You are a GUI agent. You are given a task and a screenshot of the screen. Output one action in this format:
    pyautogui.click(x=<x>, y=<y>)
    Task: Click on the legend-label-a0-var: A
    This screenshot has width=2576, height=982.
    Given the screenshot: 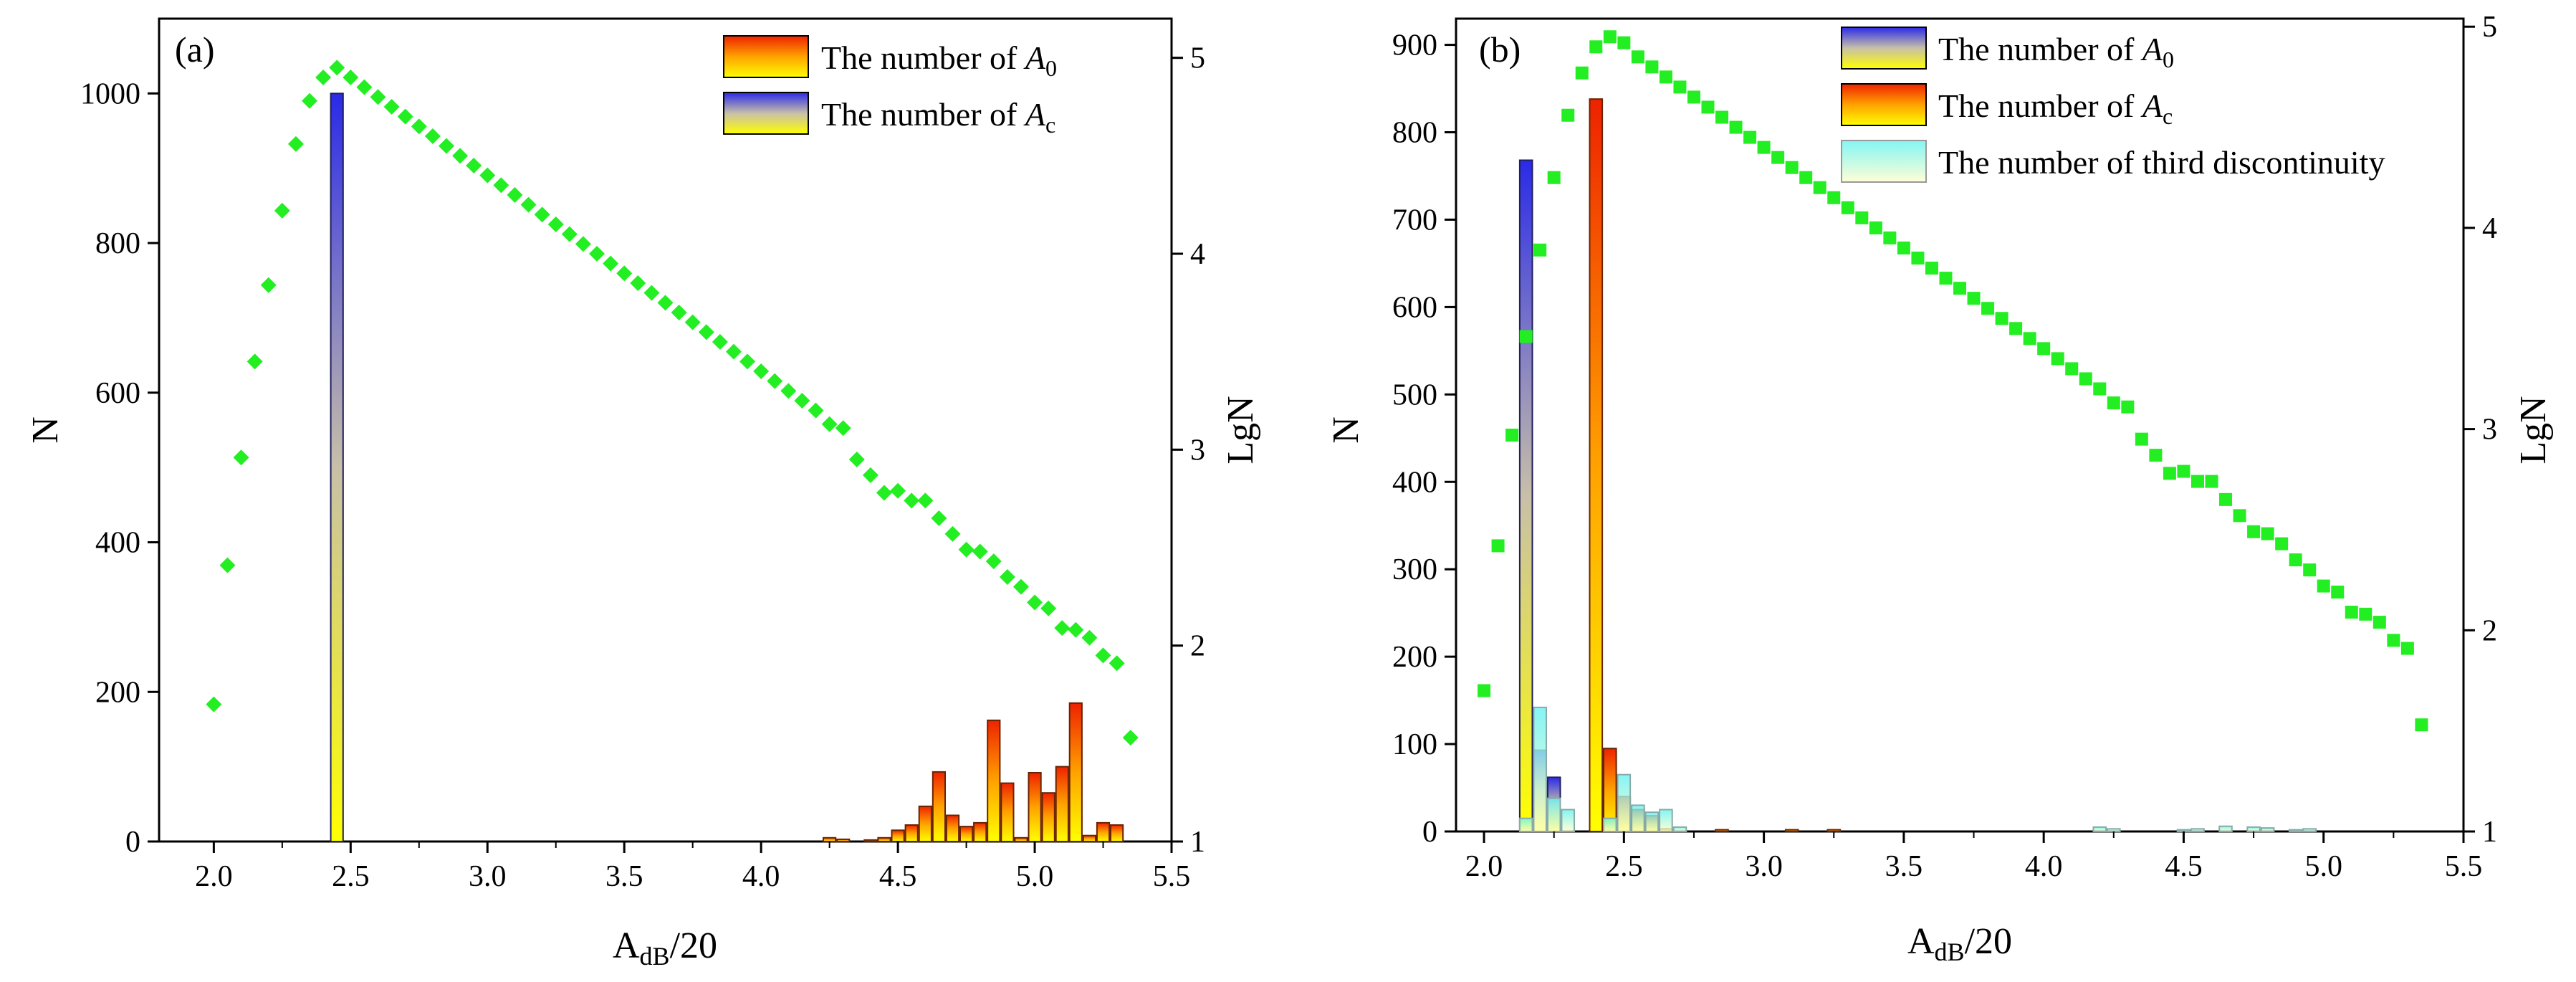 What is the action you would take?
    pyautogui.click(x=2151, y=49)
    